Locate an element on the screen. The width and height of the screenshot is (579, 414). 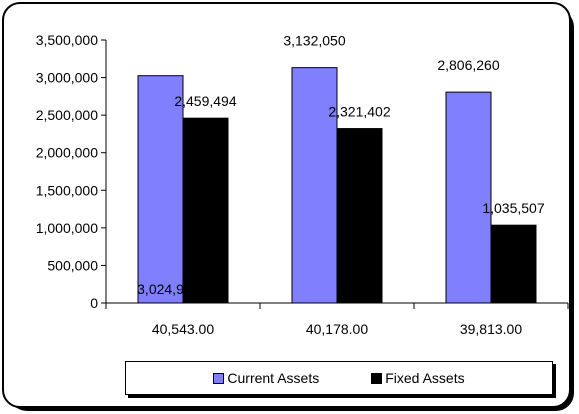
data-label-fixed-assets: 2,321,402 is located at coordinates (359, 112).